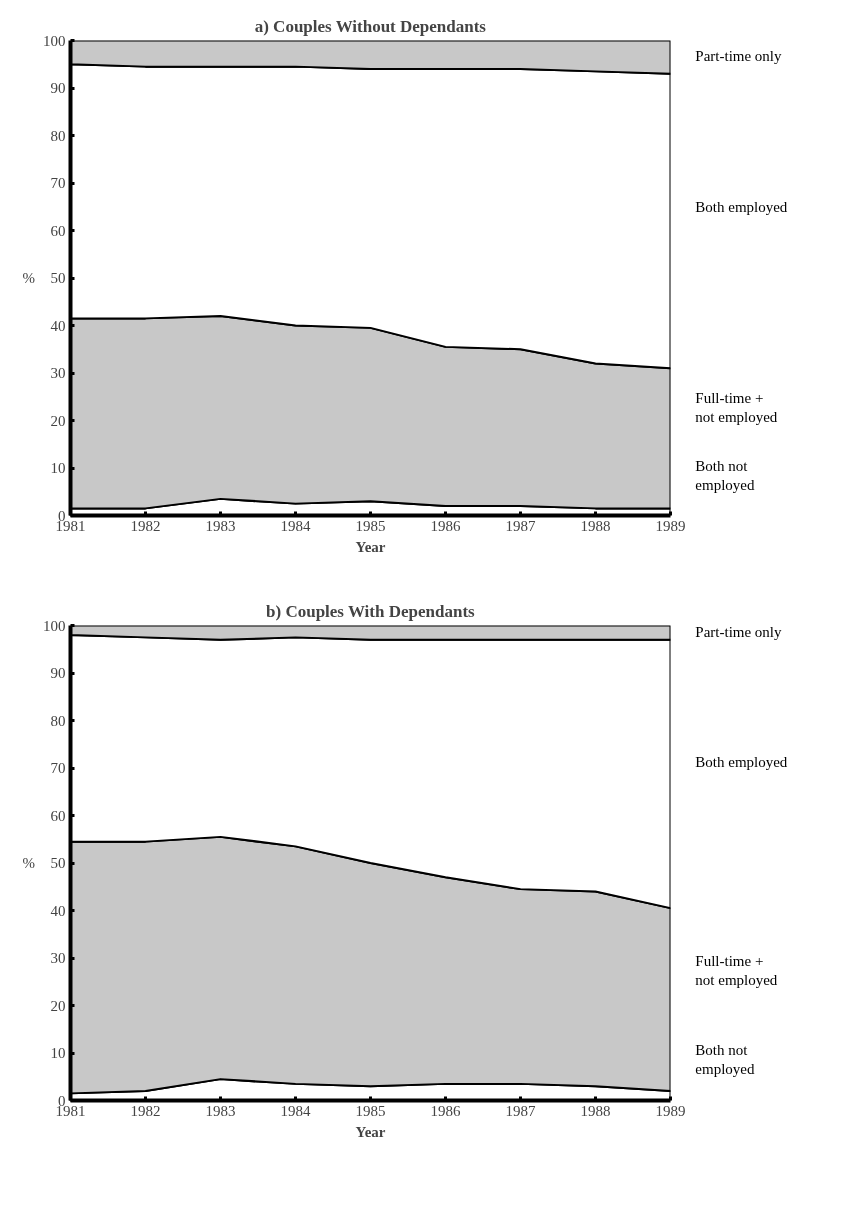  I want to click on chart-title: a) Couples Without Dependants, so click(370, 26).